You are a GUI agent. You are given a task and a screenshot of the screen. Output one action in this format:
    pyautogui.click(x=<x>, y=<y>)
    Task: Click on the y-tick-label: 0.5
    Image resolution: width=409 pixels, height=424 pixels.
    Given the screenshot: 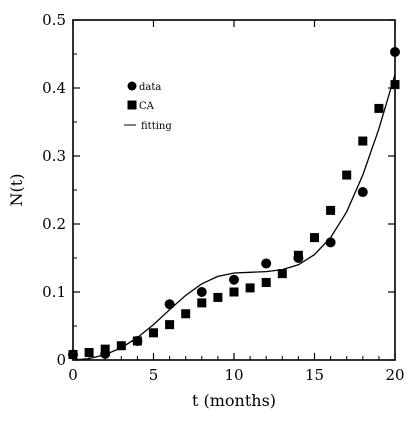 What is the action you would take?
    pyautogui.click(x=54, y=20)
    